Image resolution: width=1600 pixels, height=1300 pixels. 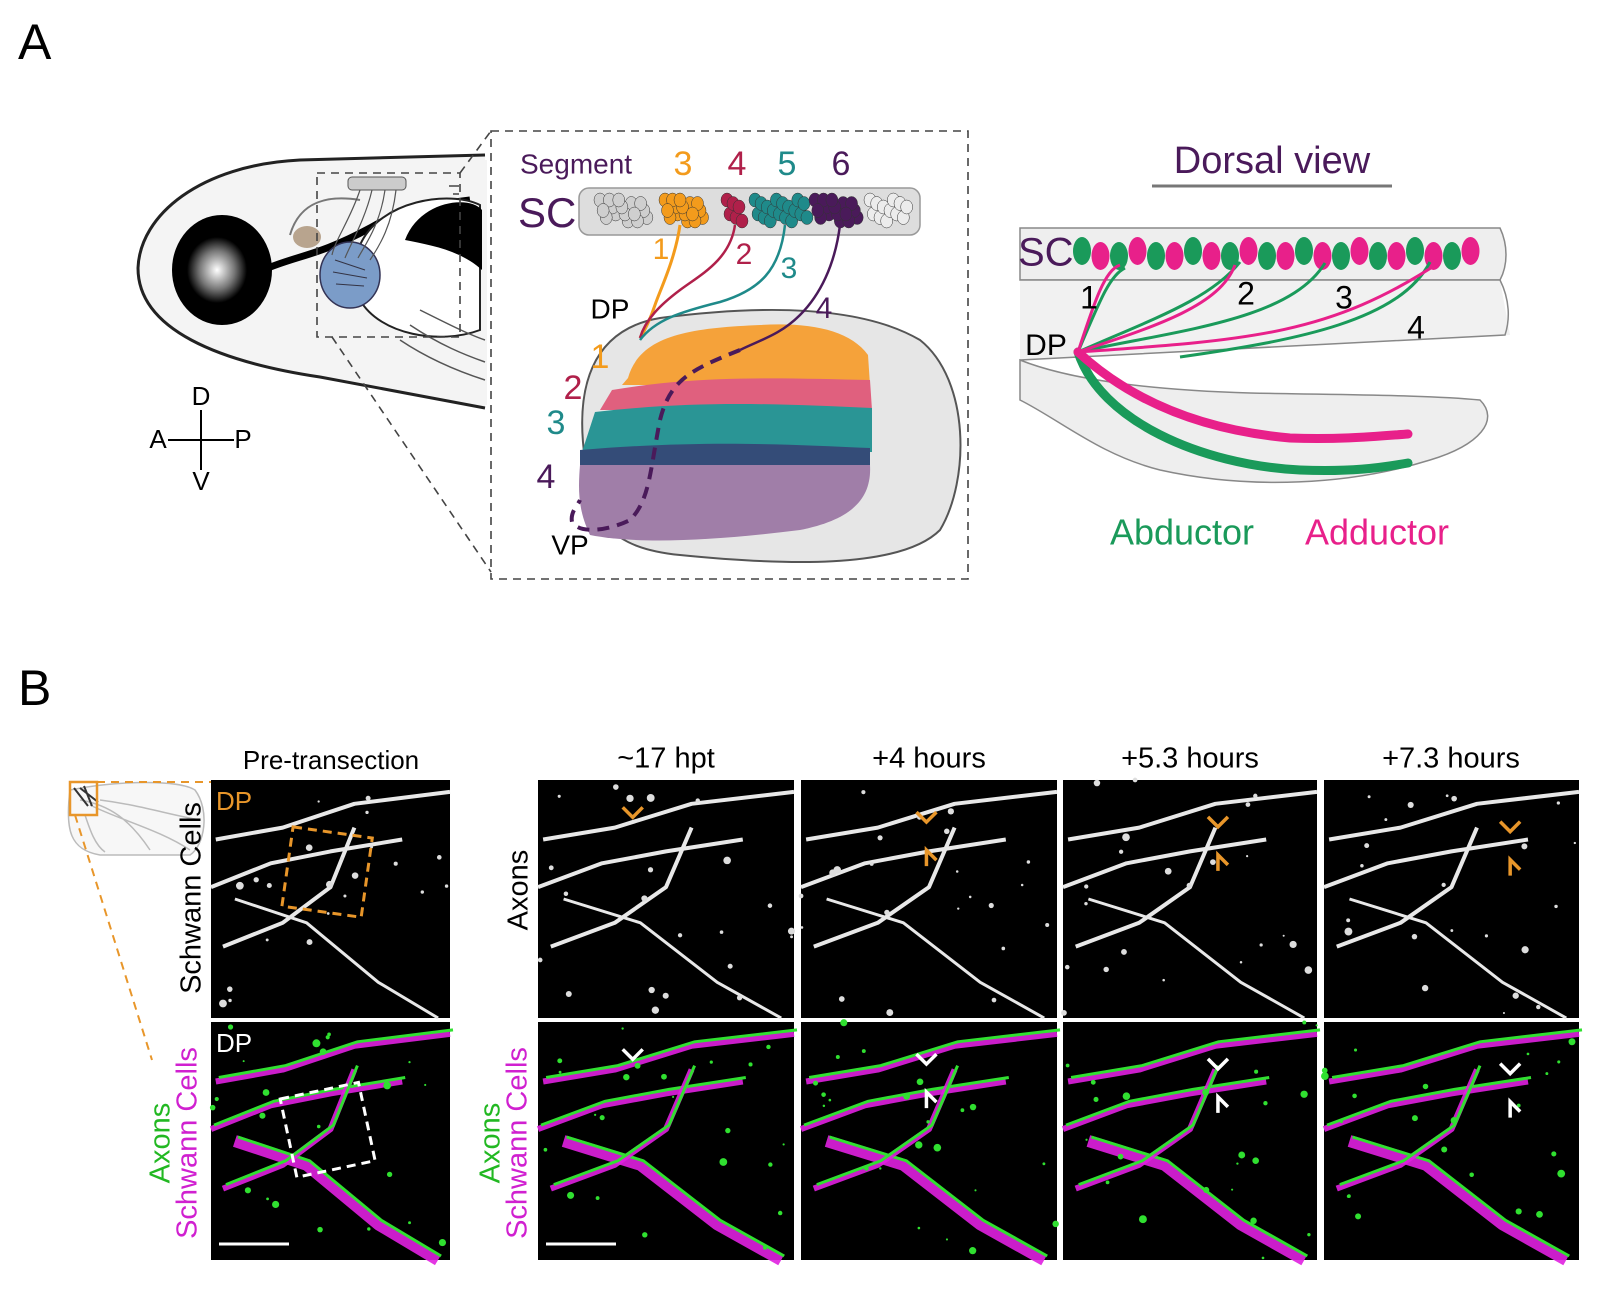 I want to click on segment-number: 4, so click(x=737, y=164).